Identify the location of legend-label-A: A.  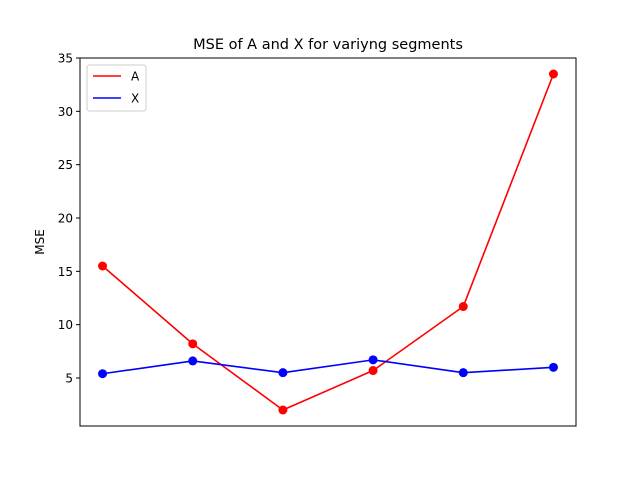
(135, 77).